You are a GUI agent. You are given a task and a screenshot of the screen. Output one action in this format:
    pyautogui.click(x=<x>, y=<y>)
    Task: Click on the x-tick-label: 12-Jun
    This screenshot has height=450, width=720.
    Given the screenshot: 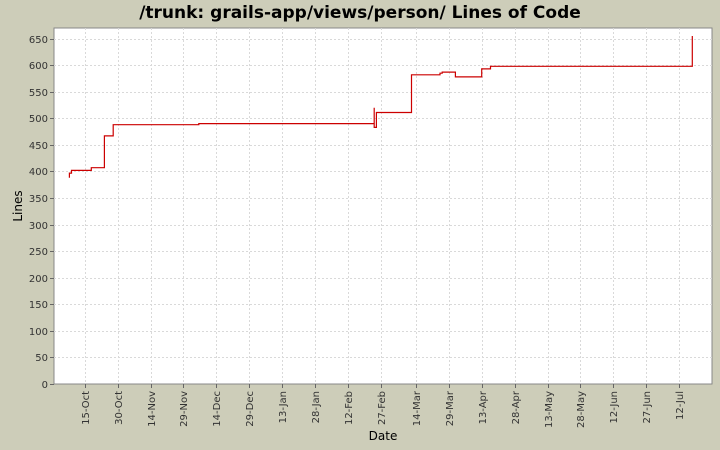 What is the action you would take?
    pyautogui.click(x=614, y=407)
    